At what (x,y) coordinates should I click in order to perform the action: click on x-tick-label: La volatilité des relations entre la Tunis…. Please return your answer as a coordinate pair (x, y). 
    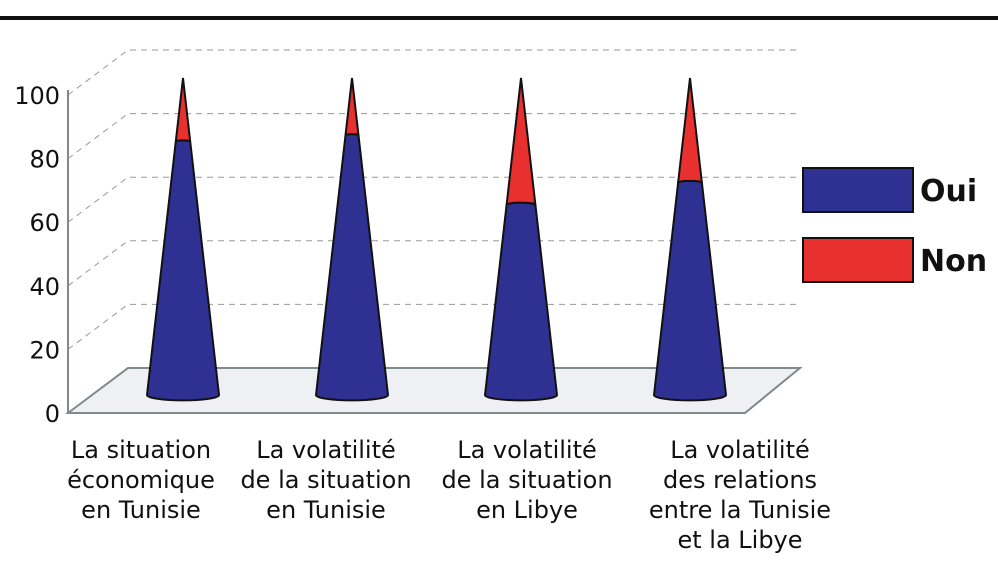
    Looking at the image, I should click on (740, 495).